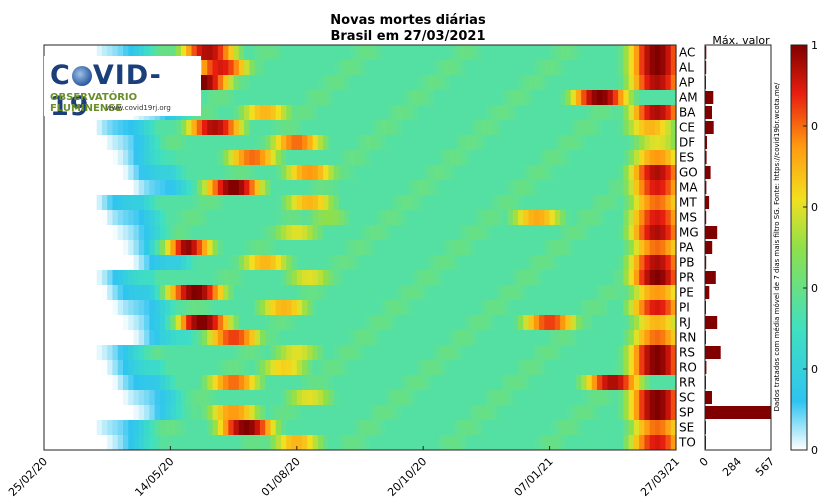 Image resolution: width=819 pixels, height=500 pixels. What do you see at coordinates (138, 108) in the screenshot?
I see `logo-url: www.covid19rj.org` at bounding box center [138, 108].